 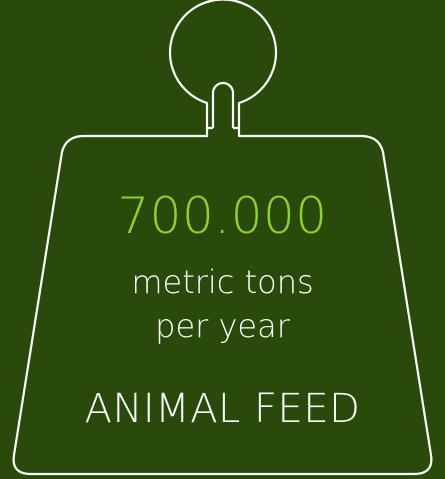 What do you see at coordinates (223, 69) in the screenshot?
I see `weight-handle-ring` at bounding box center [223, 69].